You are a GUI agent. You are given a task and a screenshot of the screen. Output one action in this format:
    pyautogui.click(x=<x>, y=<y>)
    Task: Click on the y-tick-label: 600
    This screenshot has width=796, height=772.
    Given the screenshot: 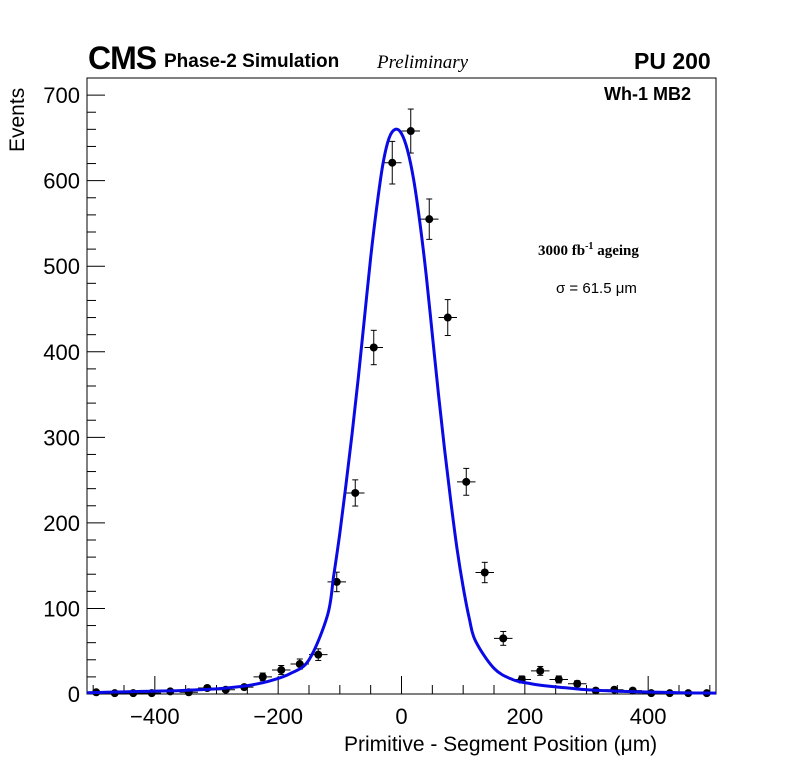 What is the action you would take?
    pyautogui.click(x=61, y=181)
    